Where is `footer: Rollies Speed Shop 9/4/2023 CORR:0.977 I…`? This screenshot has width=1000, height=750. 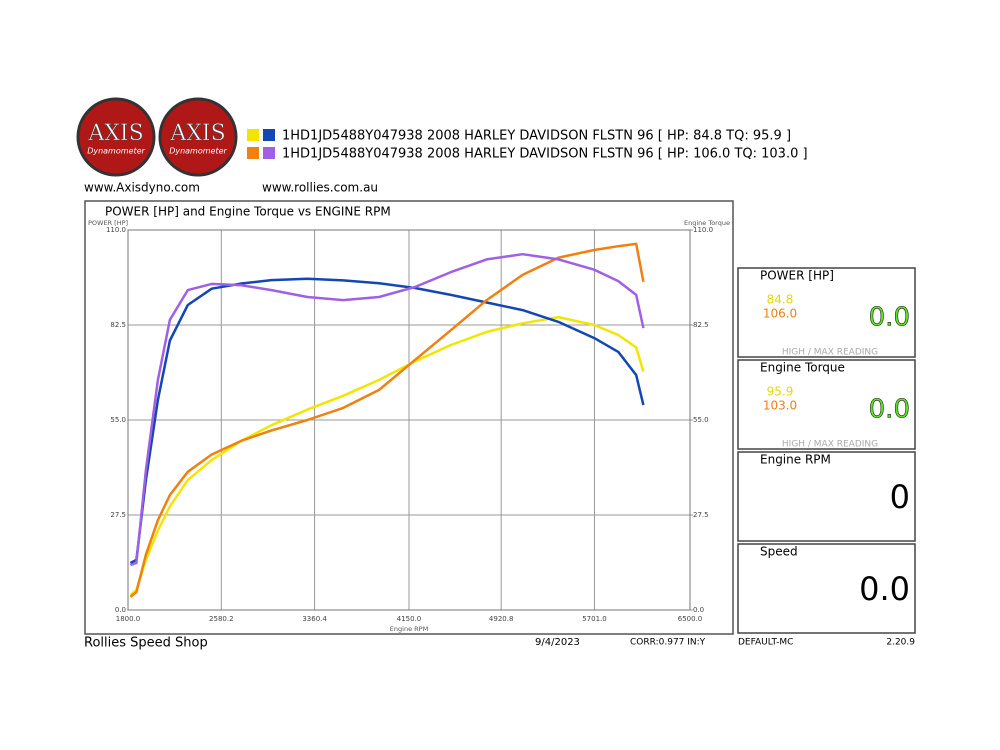 footer: Rollies Speed Shop 9/4/2023 CORR:0.977 I… is located at coordinates (499, 643).